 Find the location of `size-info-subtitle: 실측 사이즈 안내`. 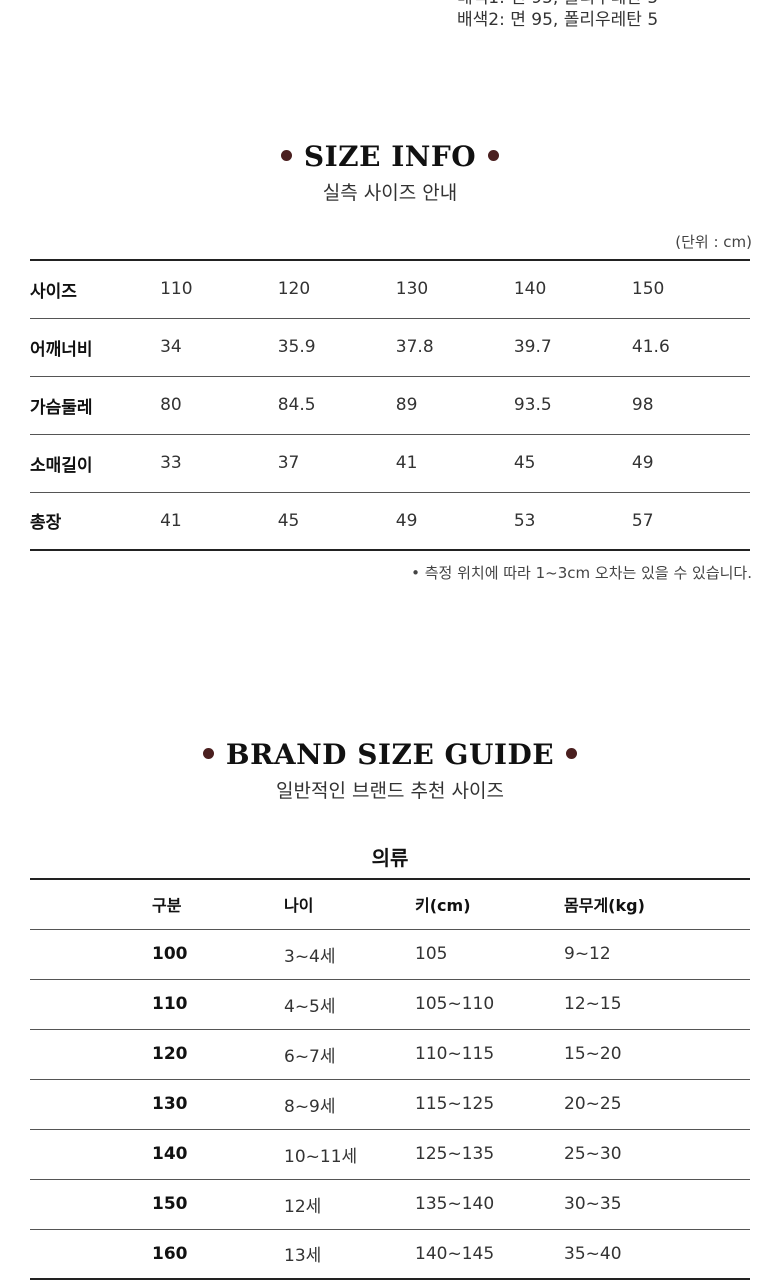

size-info-subtitle: 실측 사이즈 안내 is located at coordinates (390, 193).